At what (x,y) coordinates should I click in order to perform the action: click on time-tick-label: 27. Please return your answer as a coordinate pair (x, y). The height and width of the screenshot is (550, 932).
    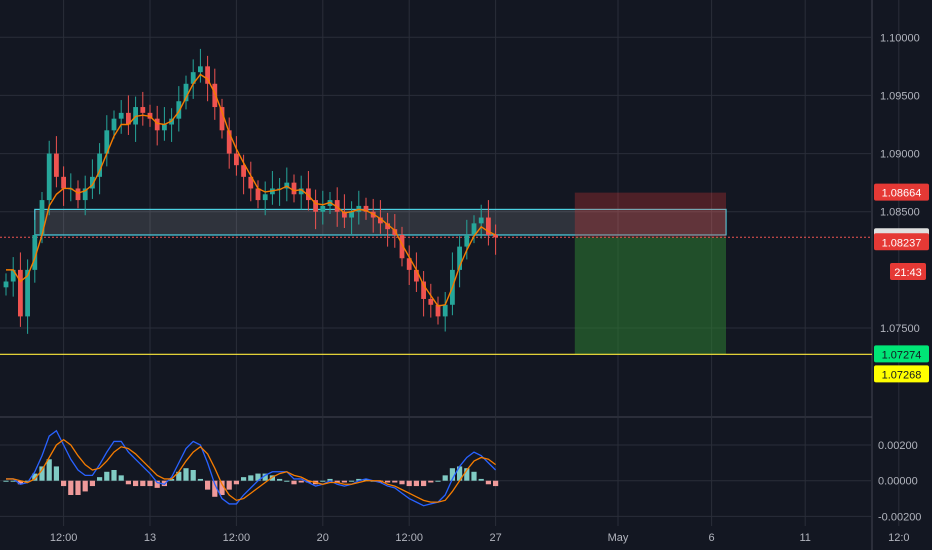
    Looking at the image, I should click on (495, 538).